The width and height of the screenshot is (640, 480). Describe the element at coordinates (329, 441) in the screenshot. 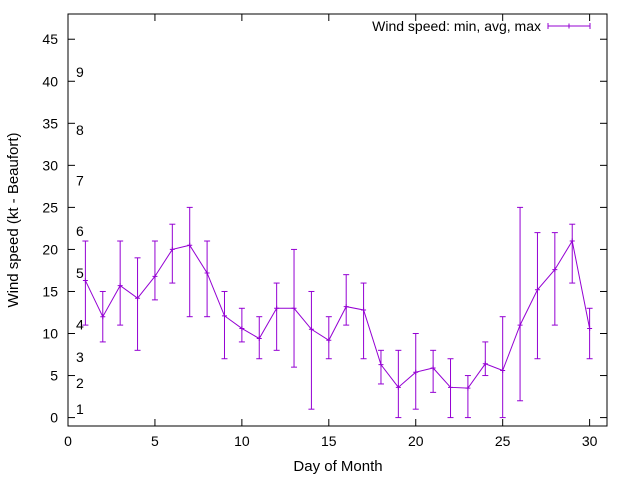

I see `x-tick-label: 15` at that location.